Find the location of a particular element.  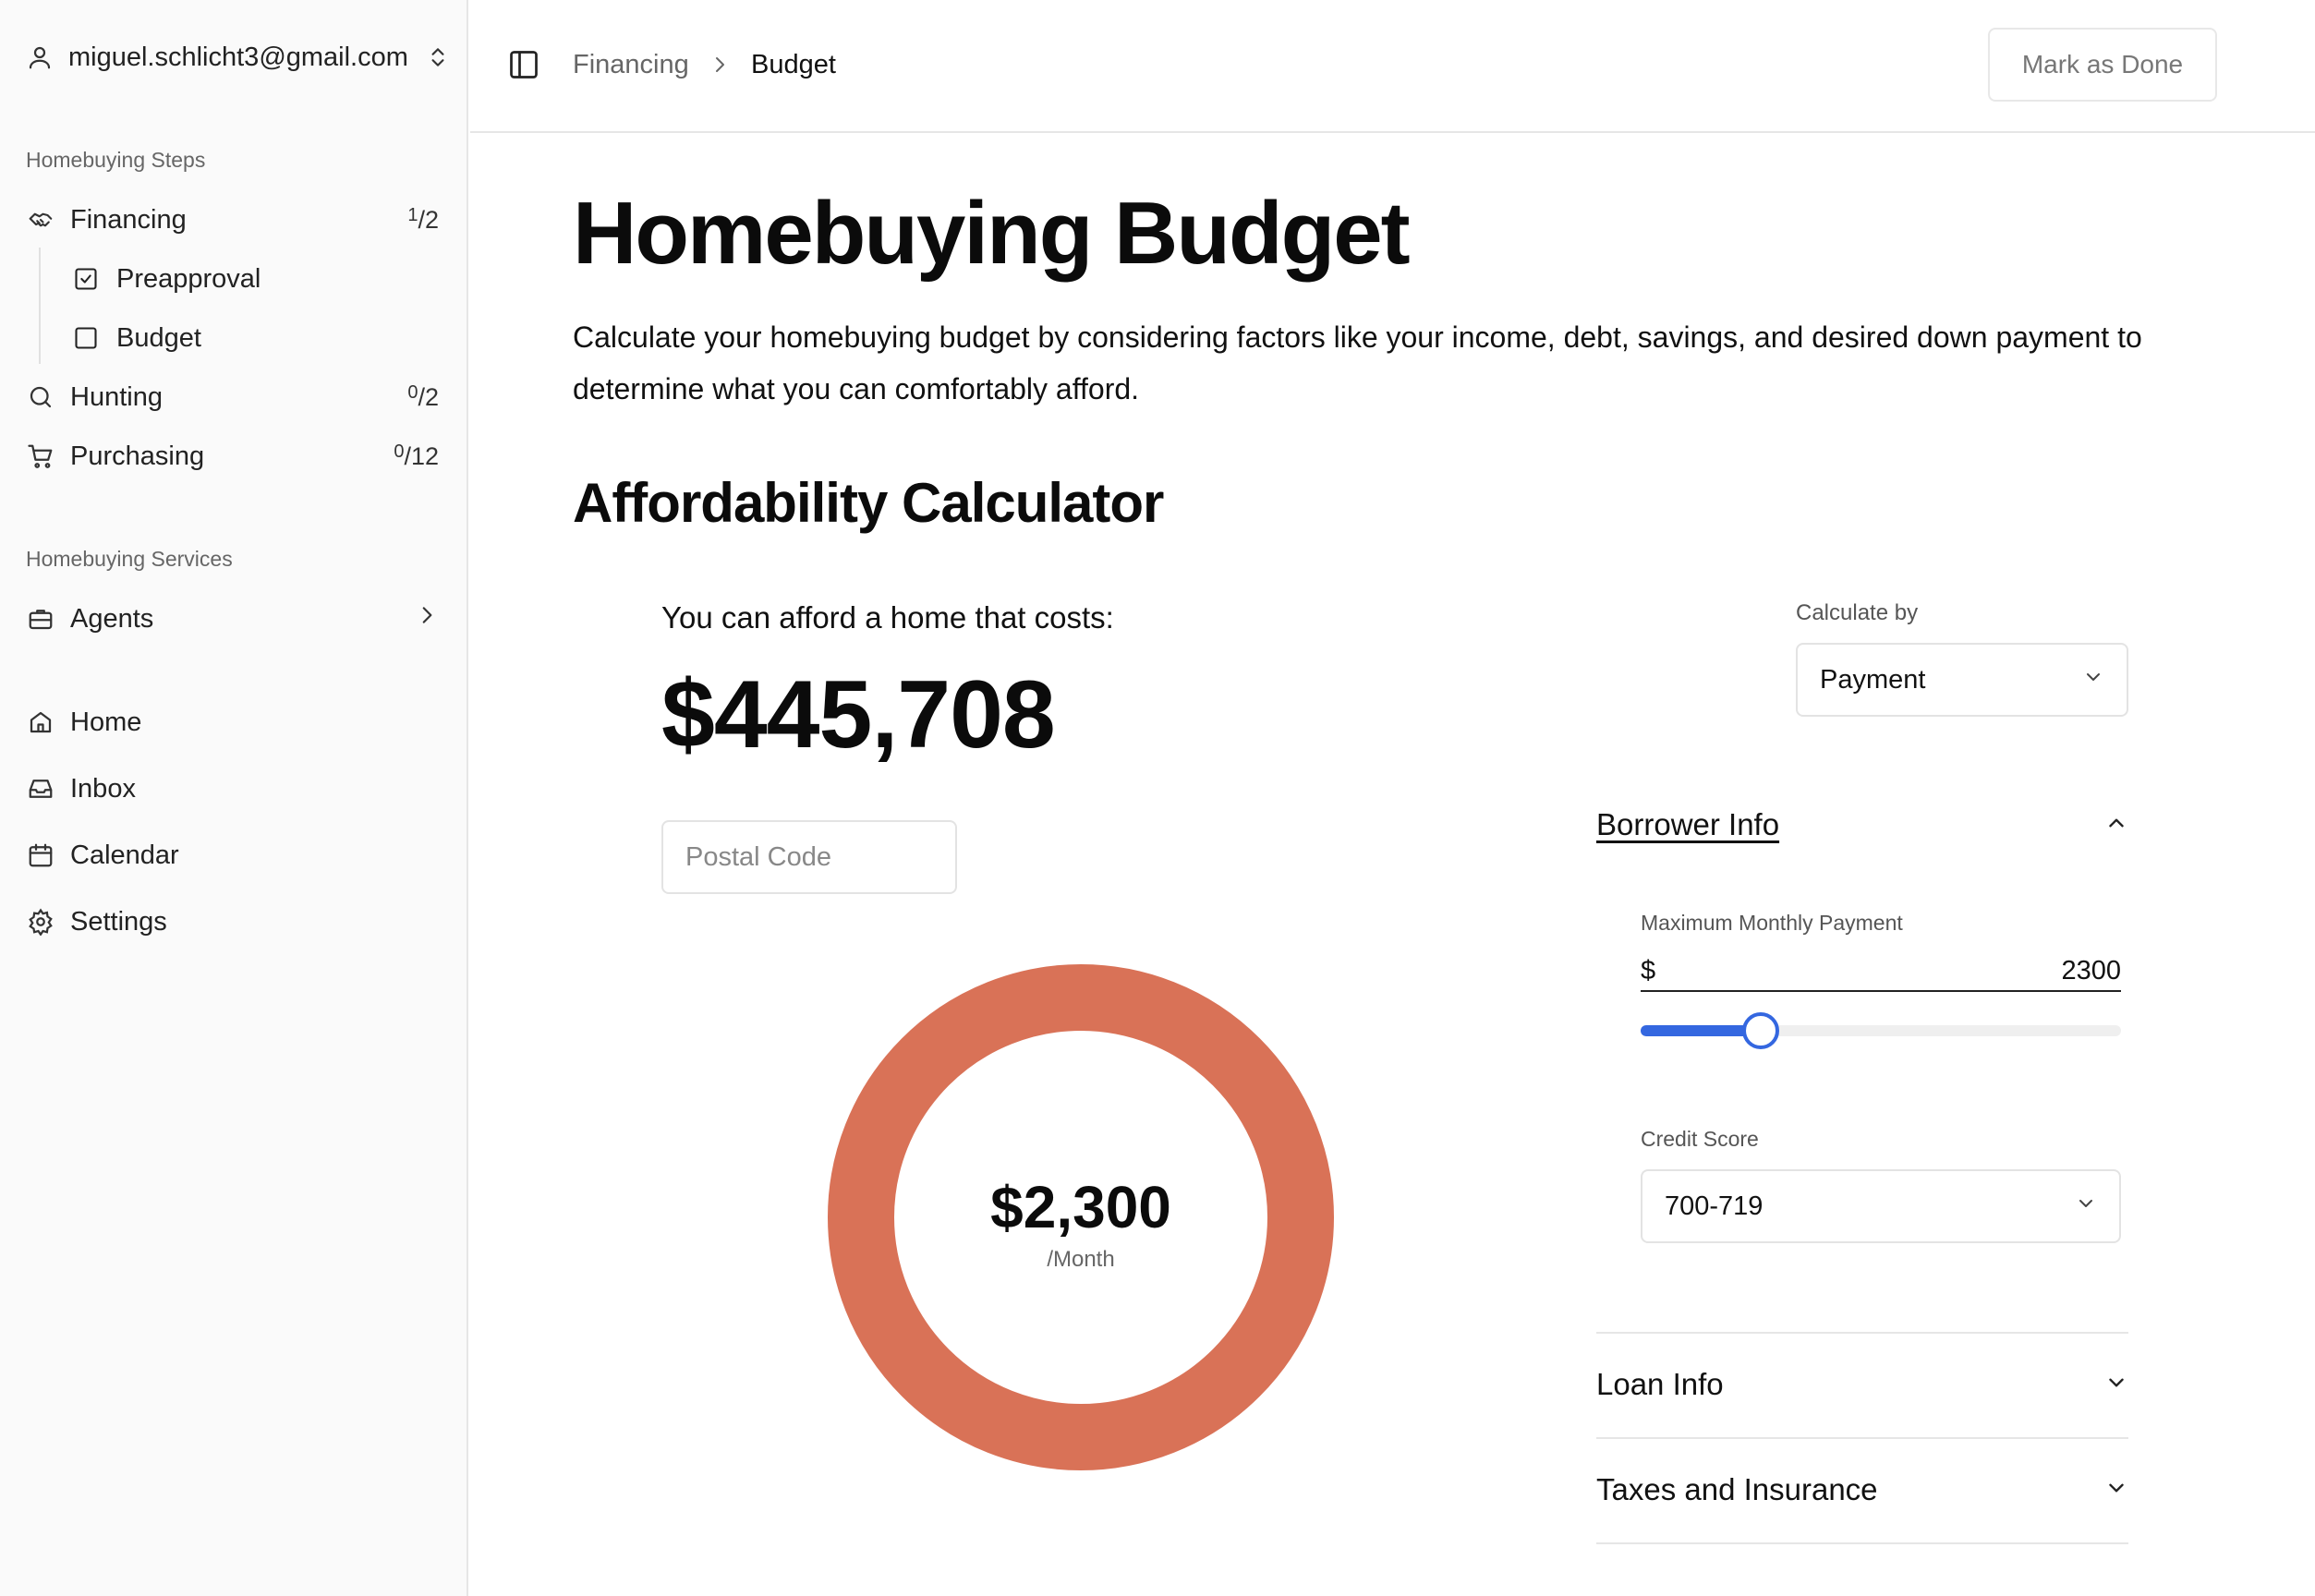

sidebar-toggle-icon is located at coordinates (523, 64).